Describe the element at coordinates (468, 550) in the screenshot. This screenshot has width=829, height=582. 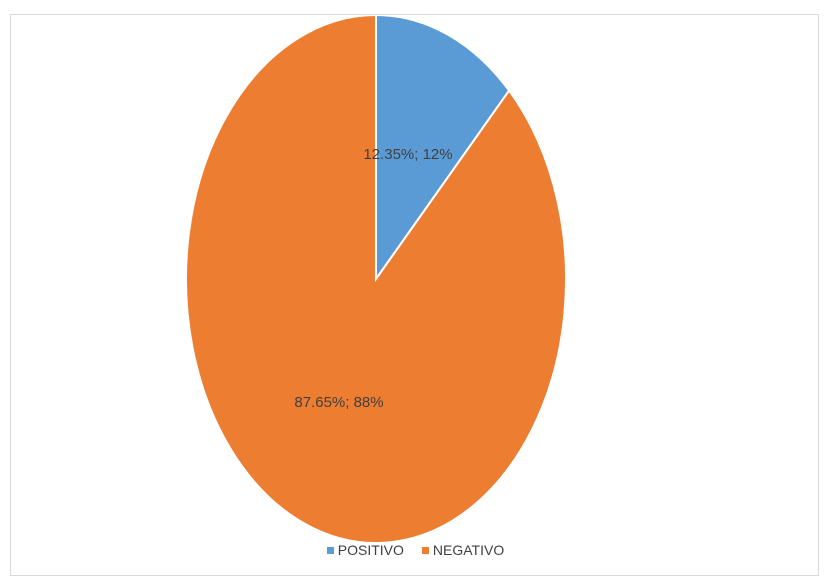
I see `legend-label-negativo: NEGATIVO` at that location.